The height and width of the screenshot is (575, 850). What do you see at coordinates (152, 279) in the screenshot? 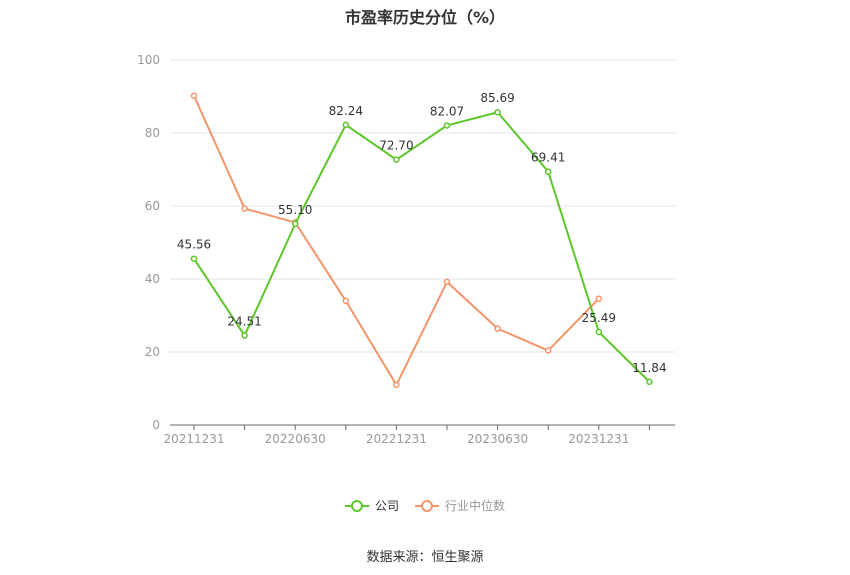
I see `y-tick-label: 40` at bounding box center [152, 279].